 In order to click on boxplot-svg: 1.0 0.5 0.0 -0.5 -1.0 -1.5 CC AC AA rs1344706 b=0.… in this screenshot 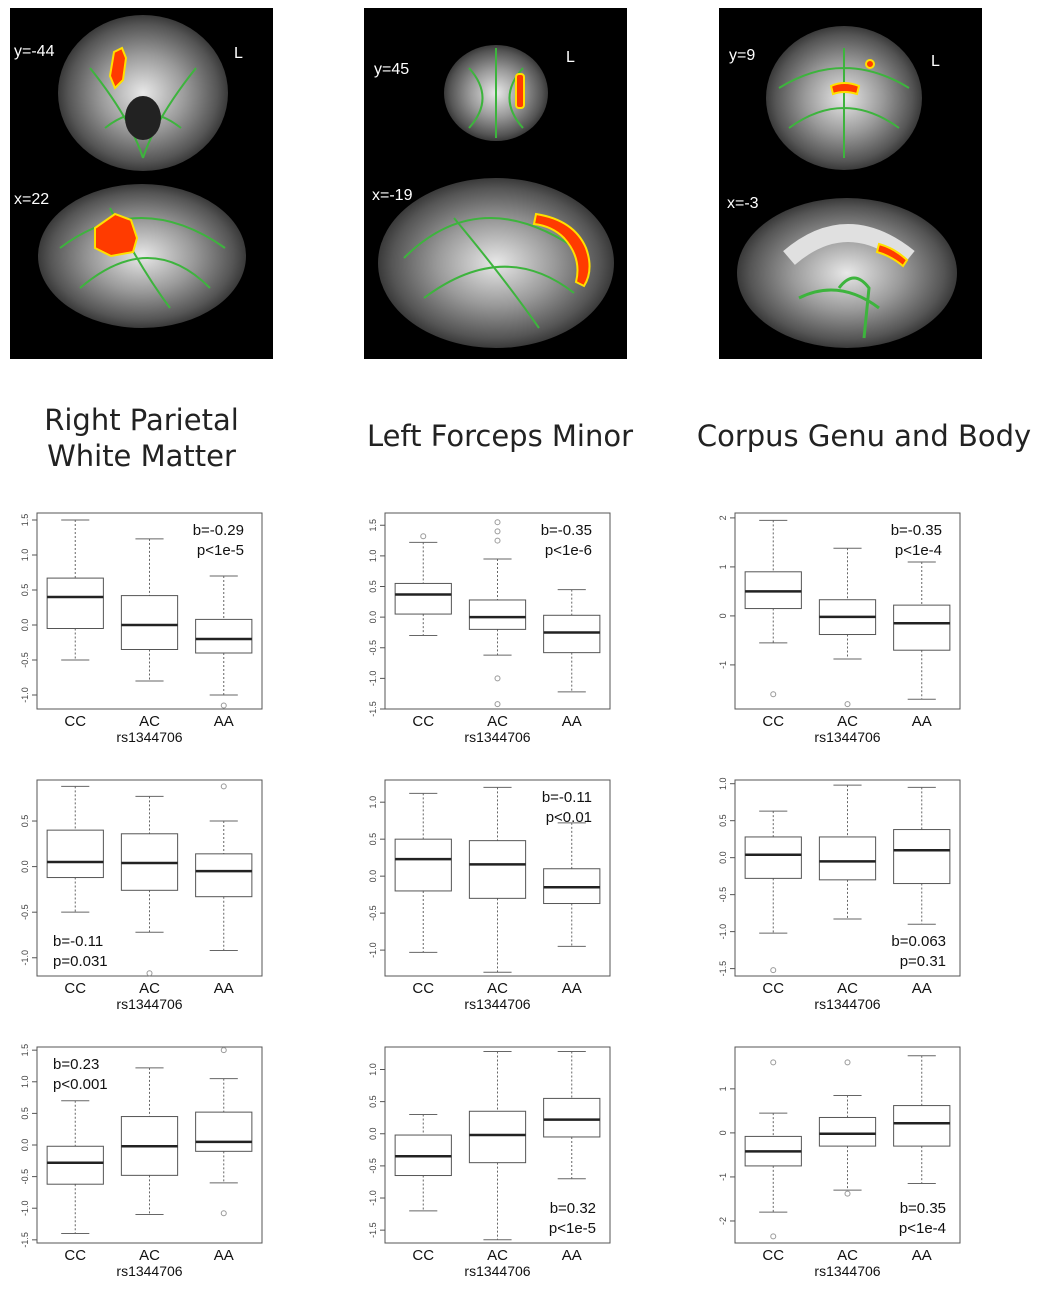, I will do `click(489, 1162)`.